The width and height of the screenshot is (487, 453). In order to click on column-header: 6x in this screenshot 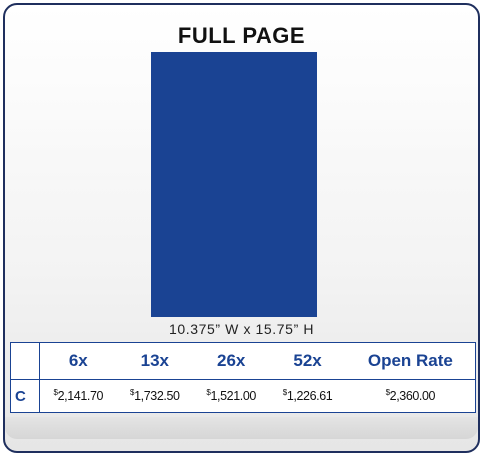, I will do `click(78, 361)`.